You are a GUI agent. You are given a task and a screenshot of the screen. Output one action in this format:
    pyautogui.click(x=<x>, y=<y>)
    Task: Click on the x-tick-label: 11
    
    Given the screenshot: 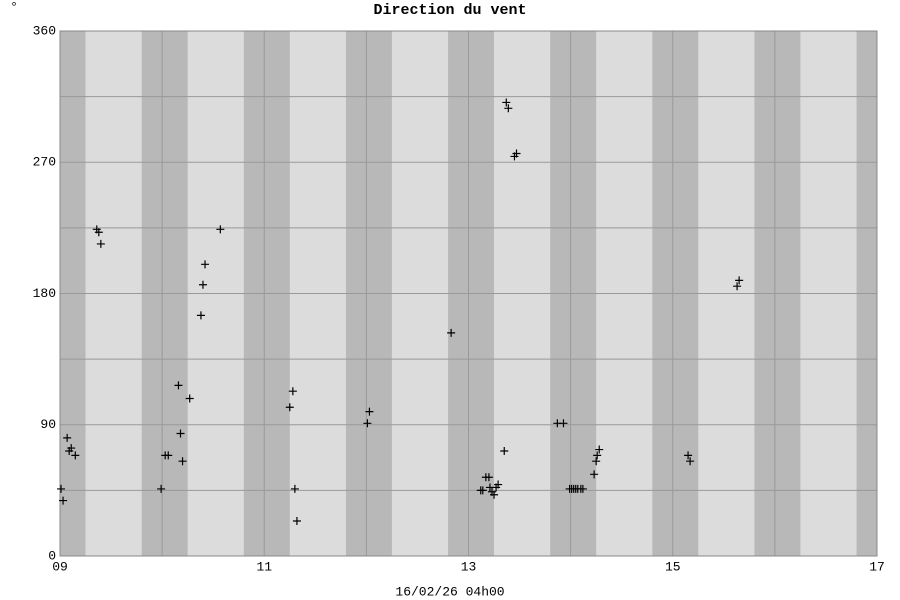 What is the action you would take?
    pyautogui.click(x=264, y=566)
    